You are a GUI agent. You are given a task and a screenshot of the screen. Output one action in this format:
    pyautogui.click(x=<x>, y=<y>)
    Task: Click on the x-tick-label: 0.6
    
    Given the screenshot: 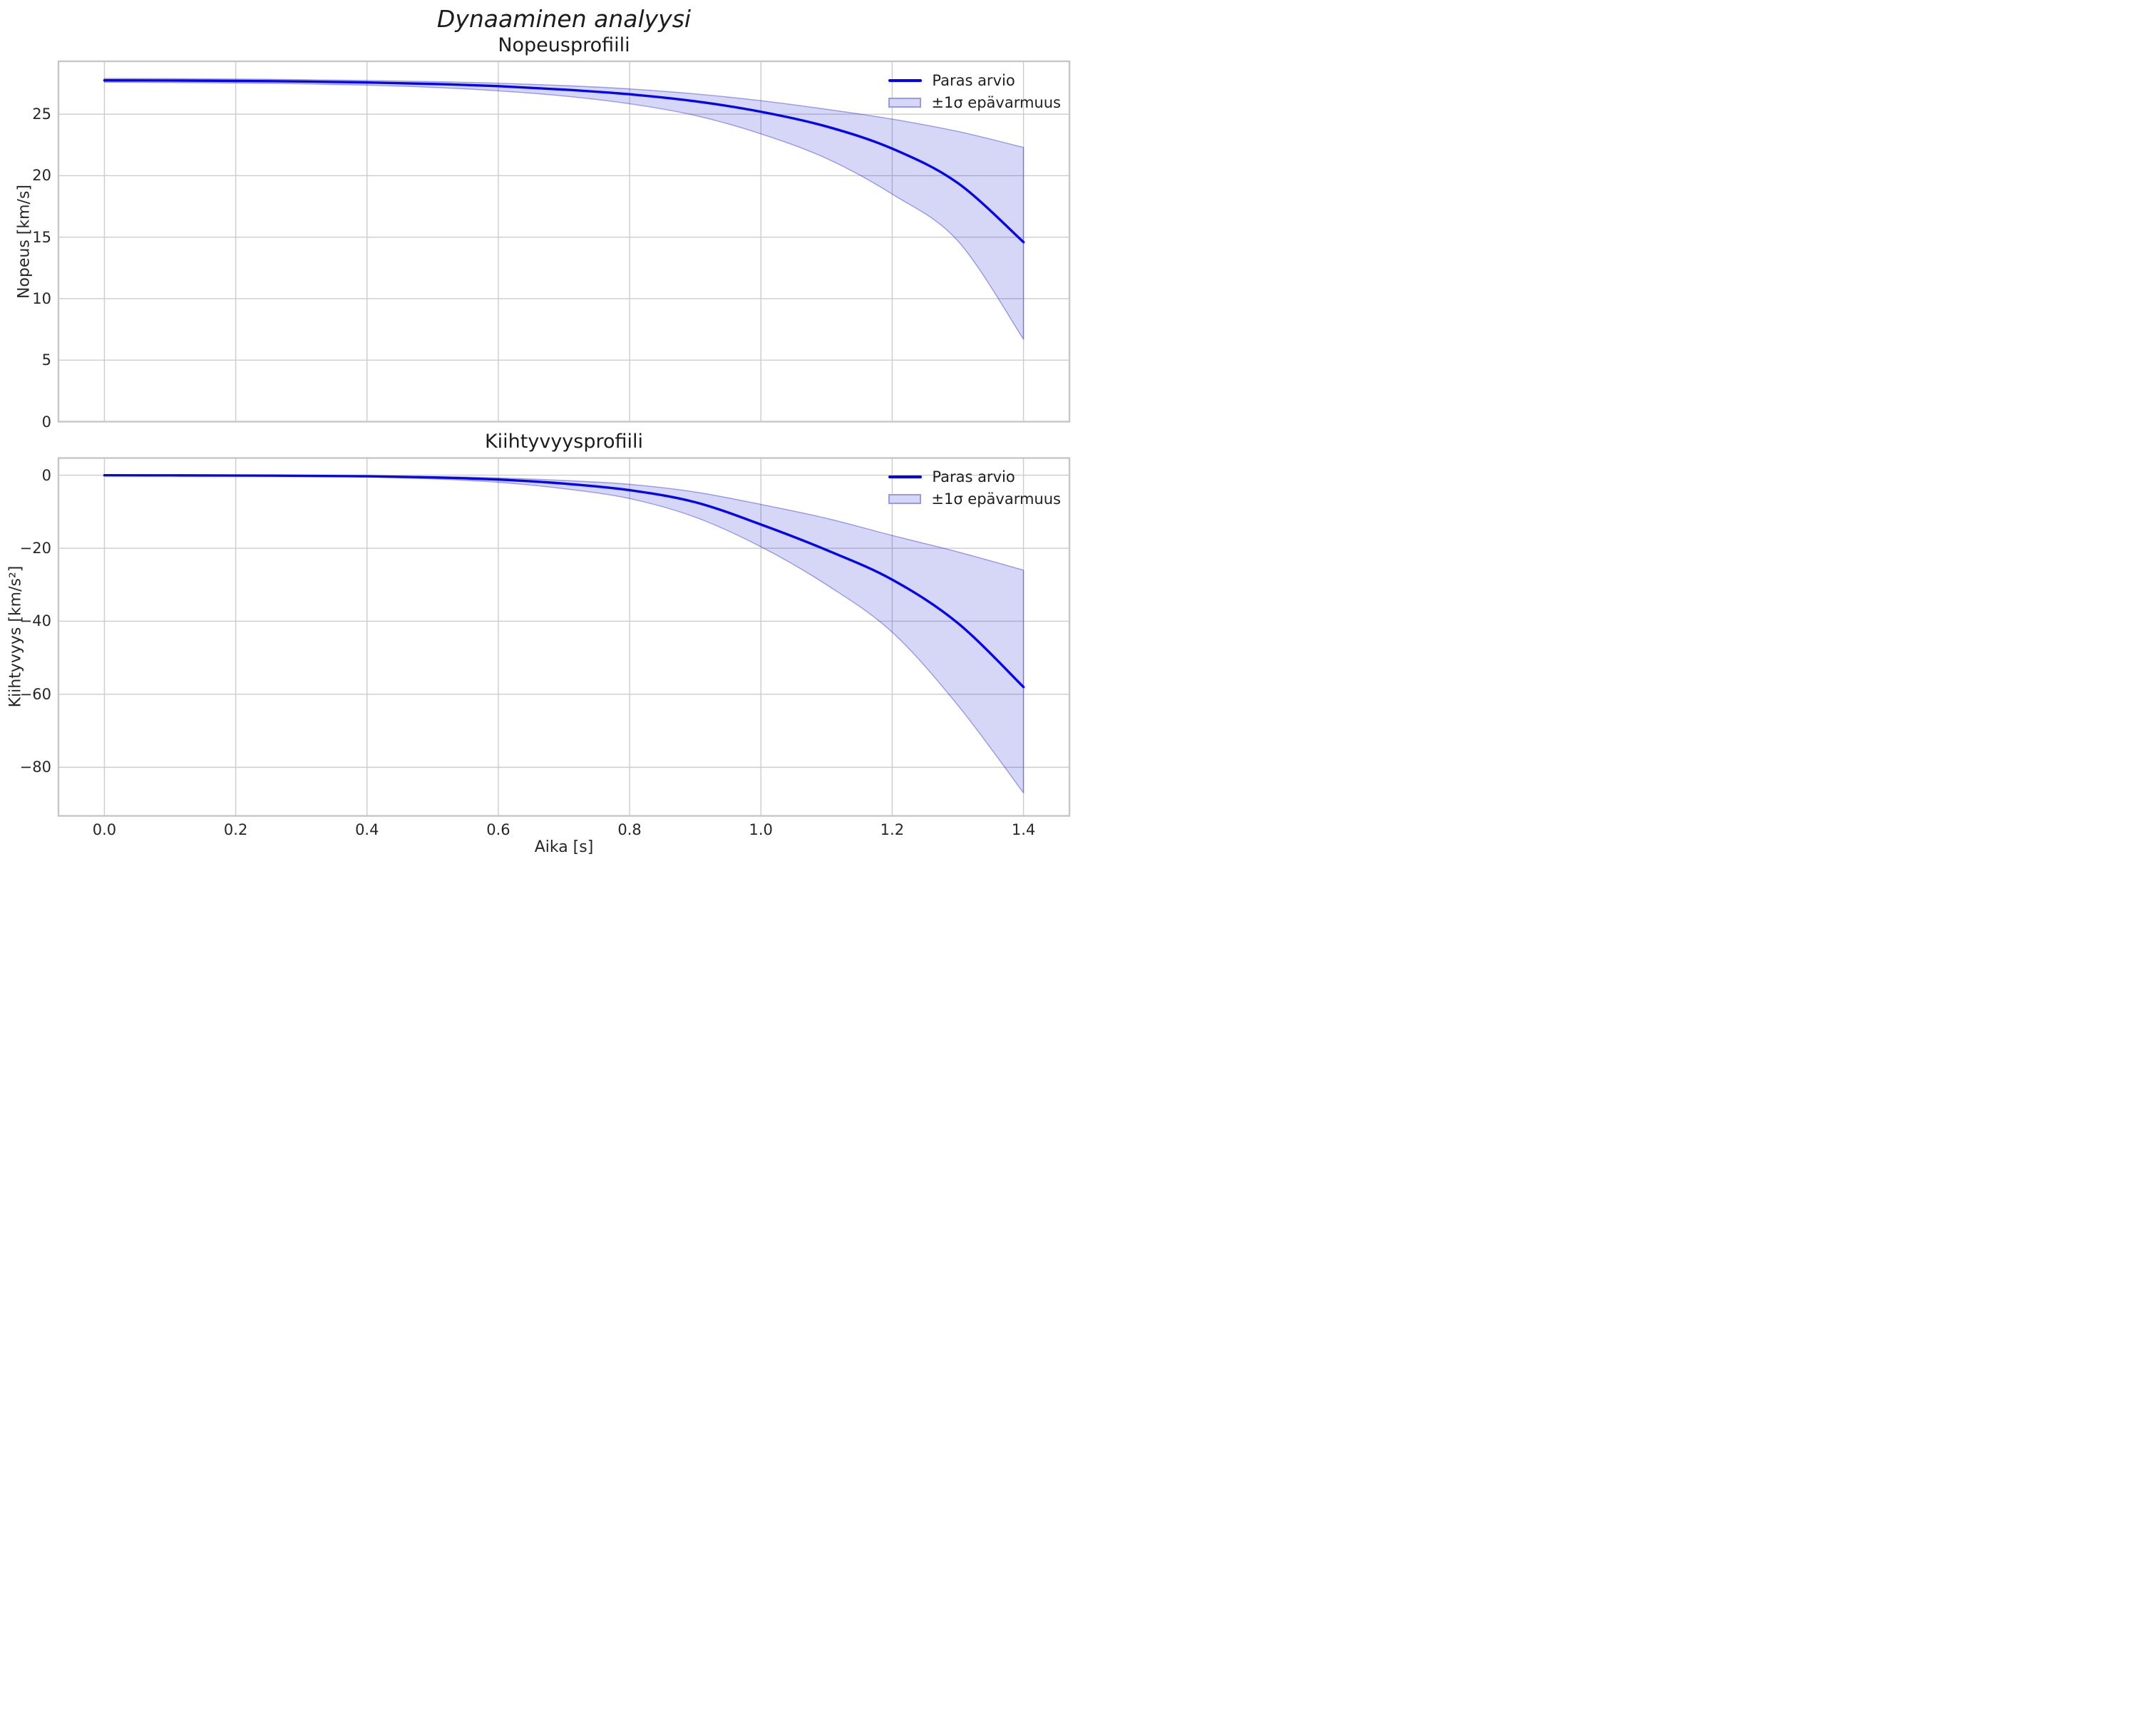 What is the action you would take?
    pyautogui.click(x=498, y=829)
    